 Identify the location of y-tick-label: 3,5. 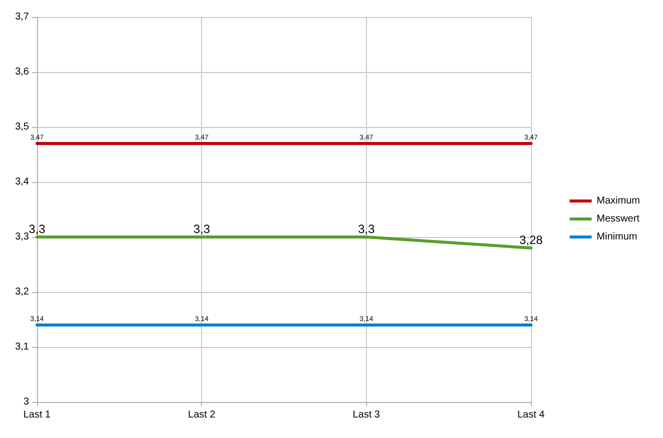
(22, 127).